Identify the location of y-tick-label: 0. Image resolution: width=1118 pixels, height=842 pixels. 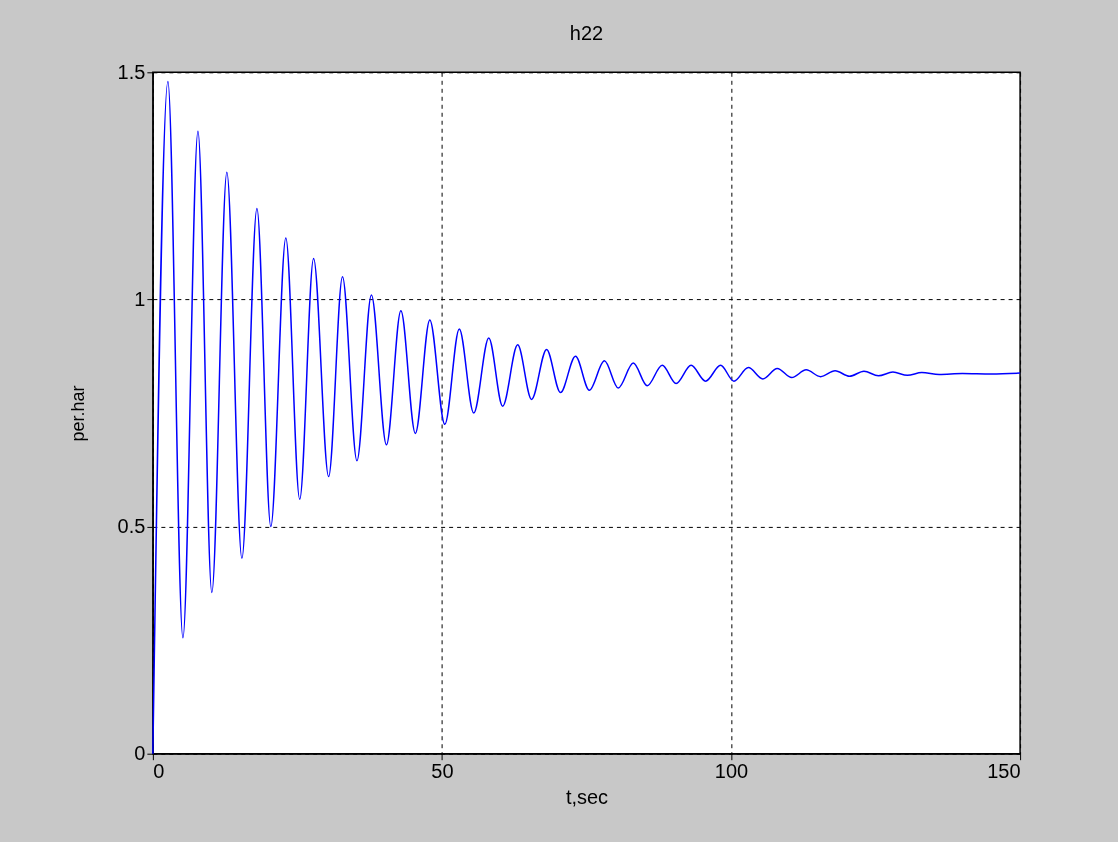
(140, 753).